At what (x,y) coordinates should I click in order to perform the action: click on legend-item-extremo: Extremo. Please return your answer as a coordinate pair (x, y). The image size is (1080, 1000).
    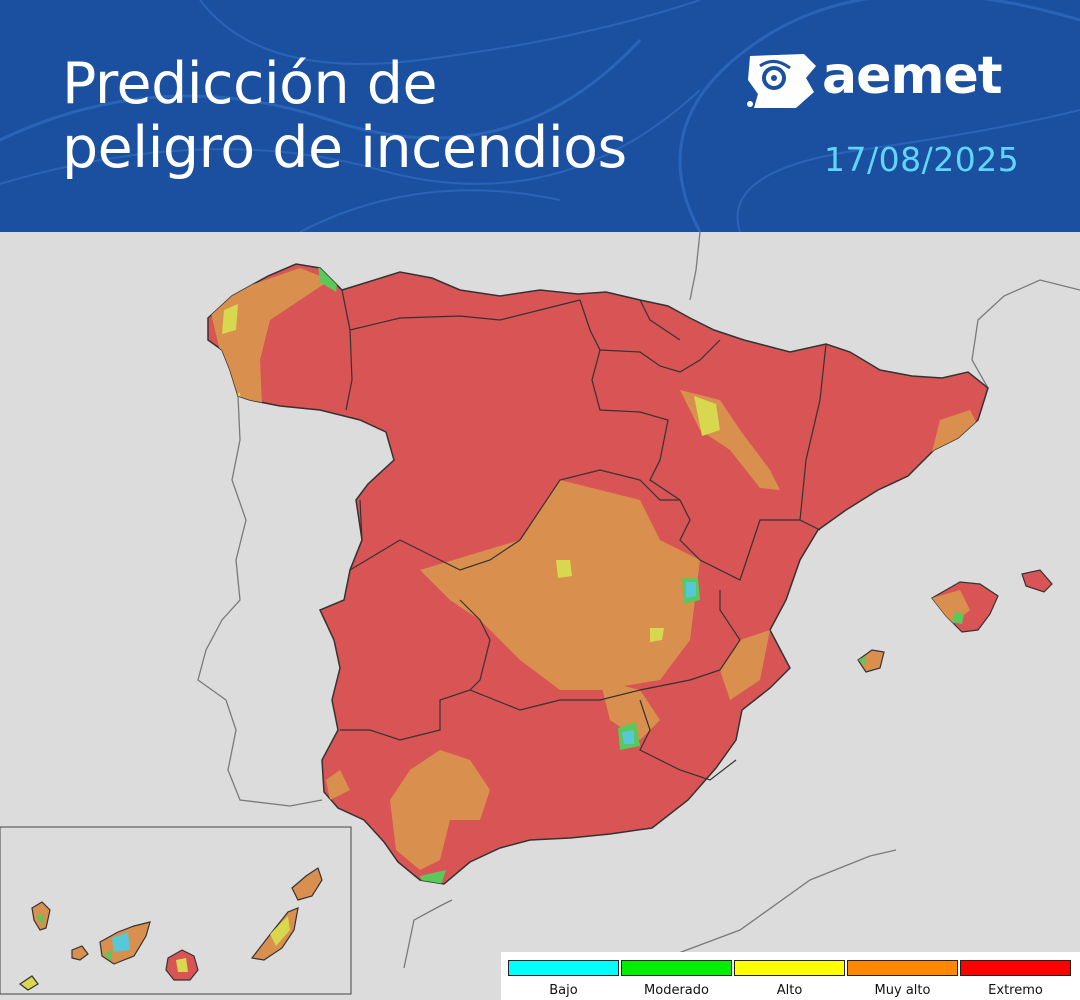
    Looking at the image, I should click on (1015, 980).